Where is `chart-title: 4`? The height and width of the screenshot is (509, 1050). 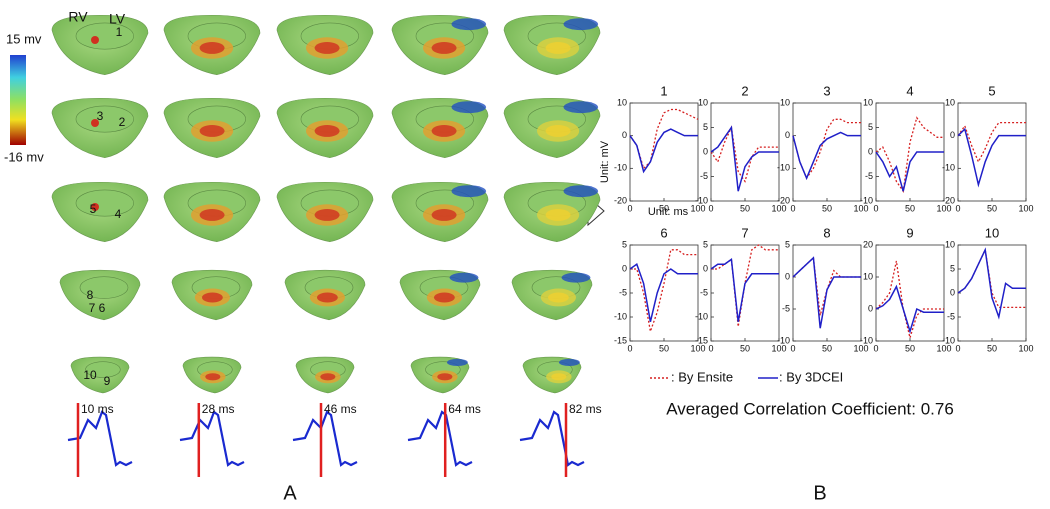
chart-title: 4 is located at coordinates (909, 90).